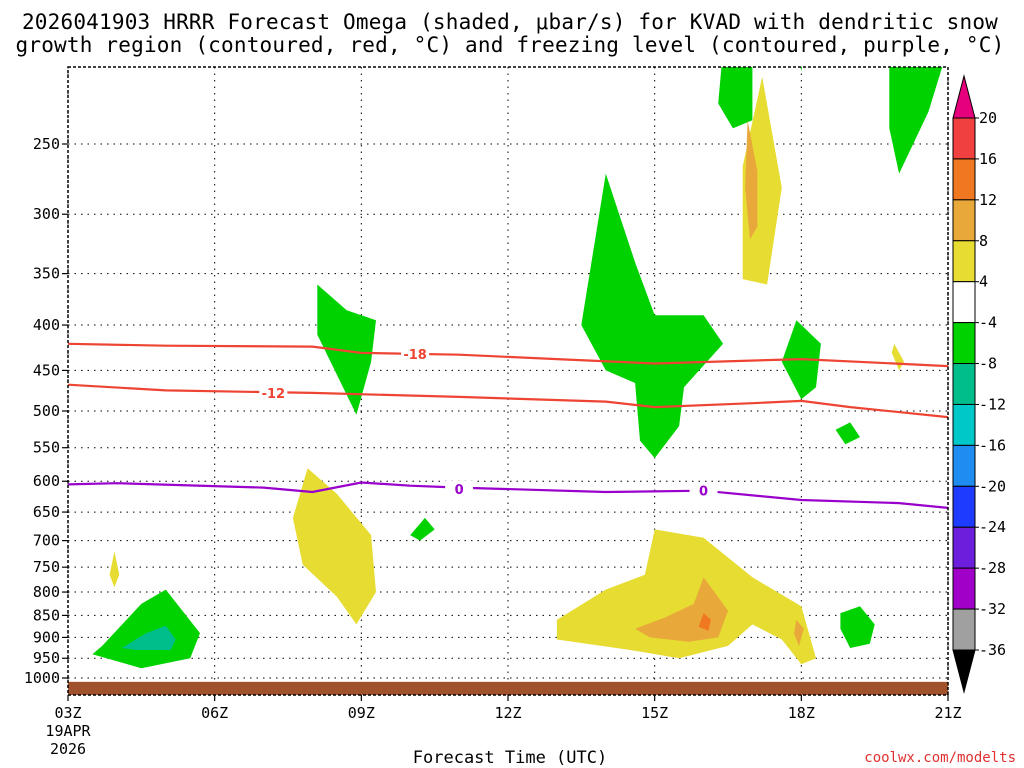  What do you see at coordinates (46, 567) in the screenshot?
I see `y-tick-label: 750` at bounding box center [46, 567].